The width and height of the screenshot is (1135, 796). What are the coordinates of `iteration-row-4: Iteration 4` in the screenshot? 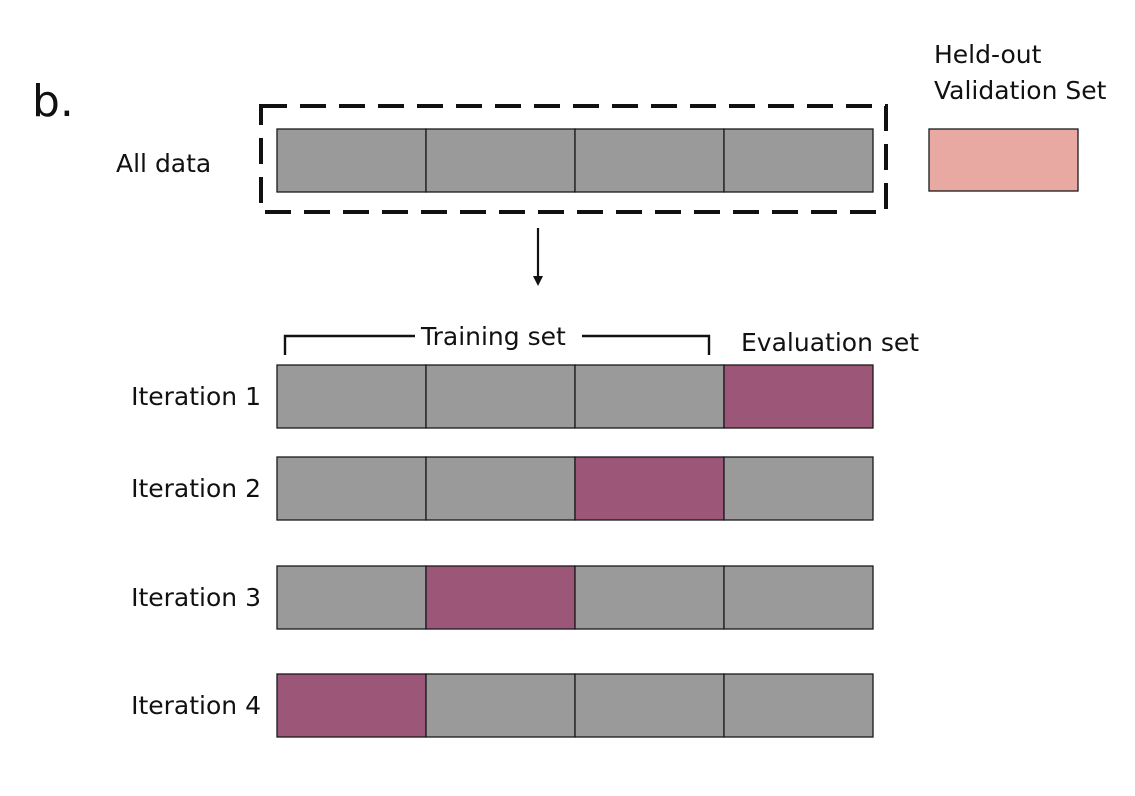 It's located at (502, 705).